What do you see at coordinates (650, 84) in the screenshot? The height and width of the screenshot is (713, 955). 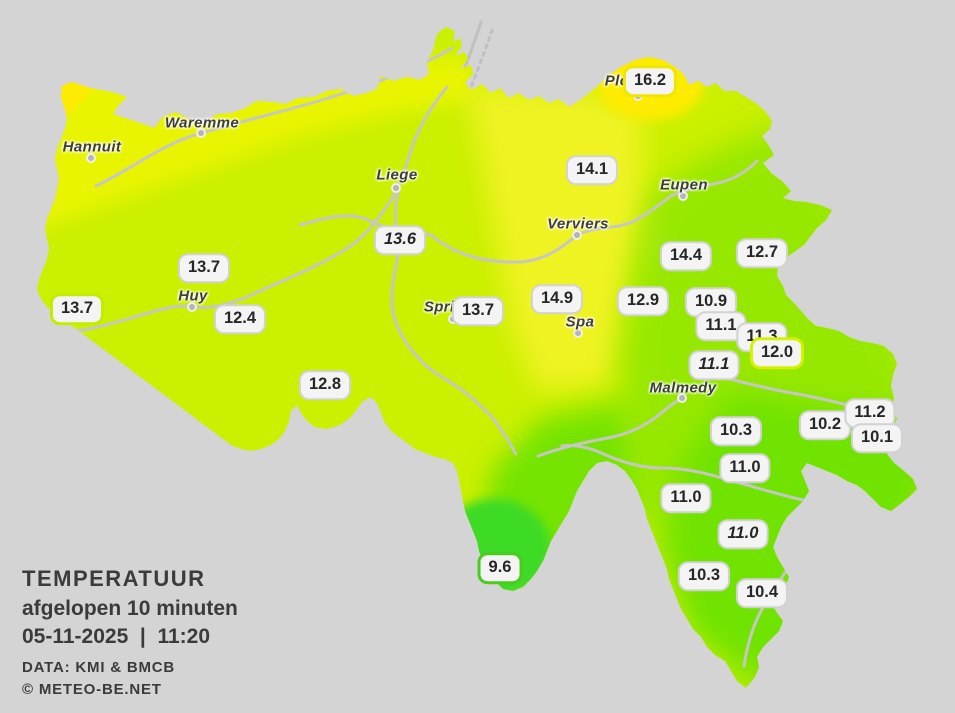 I see `temp-zone-plombieres-hotspot` at bounding box center [650, 84].